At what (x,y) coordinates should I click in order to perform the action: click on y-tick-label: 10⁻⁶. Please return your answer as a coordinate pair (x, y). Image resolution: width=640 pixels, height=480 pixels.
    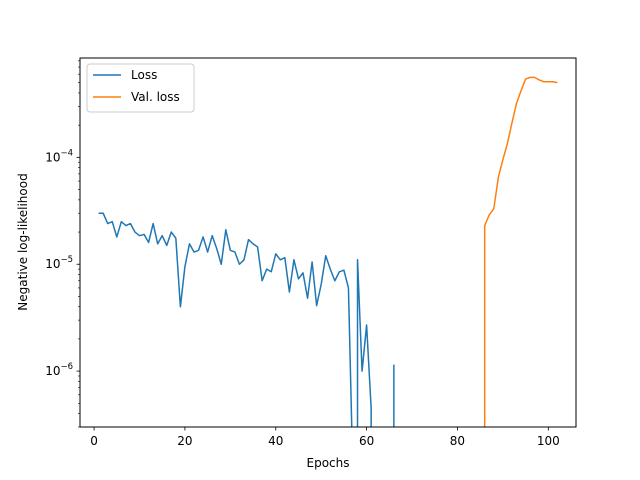
    Looking at the image, I should click on (59, 370).